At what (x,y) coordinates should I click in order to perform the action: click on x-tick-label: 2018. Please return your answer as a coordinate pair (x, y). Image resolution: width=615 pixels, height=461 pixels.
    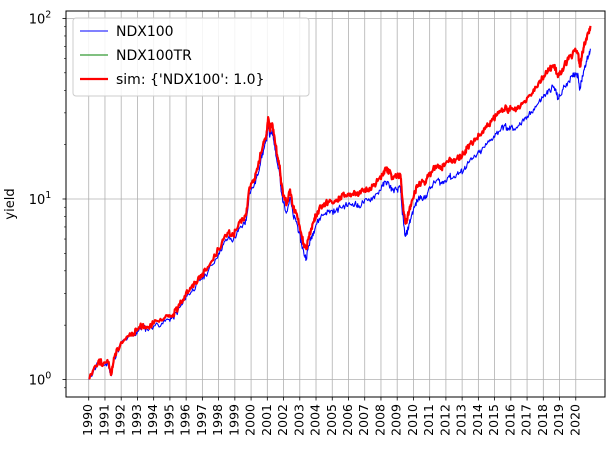
    Looking at the image, I should click on (542, 420).